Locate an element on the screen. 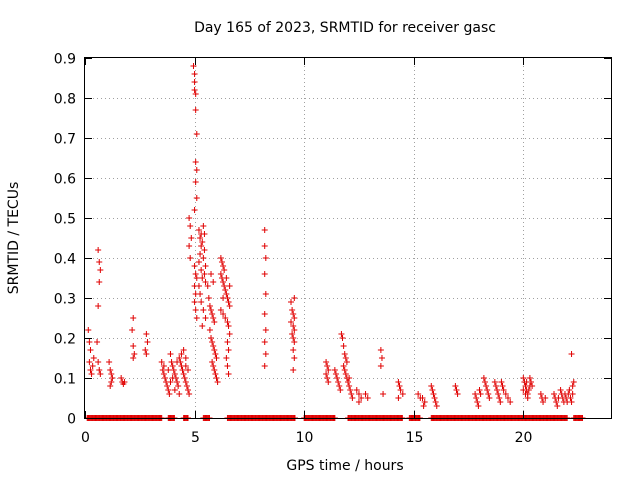  y-tick-label: 0.6 is located at coordinates (65, 180).